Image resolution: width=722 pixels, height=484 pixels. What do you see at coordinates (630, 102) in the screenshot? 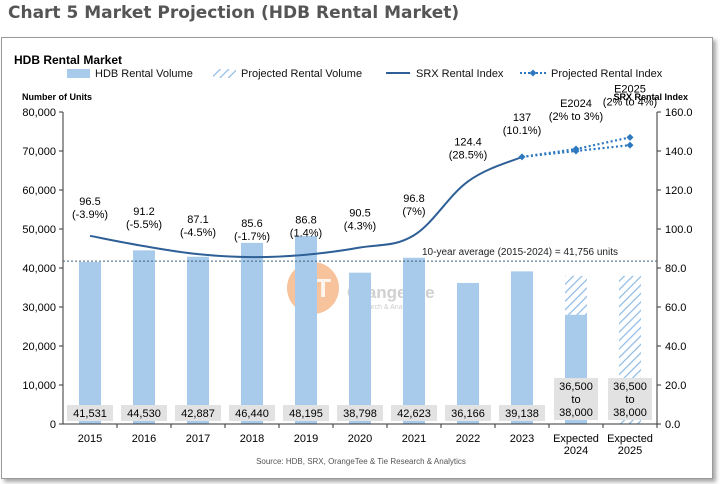
I see `srx-label-expected-2025: (2% to 4%)` at bounding box center [630, 102].